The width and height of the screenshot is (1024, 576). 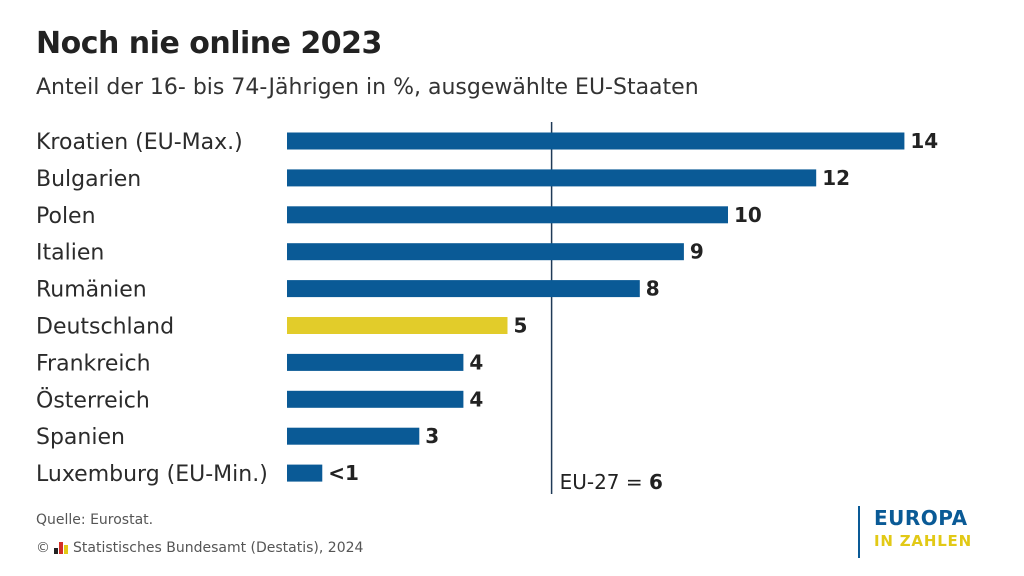 I want to click on value-label: 12, so click(x=836, y=178).